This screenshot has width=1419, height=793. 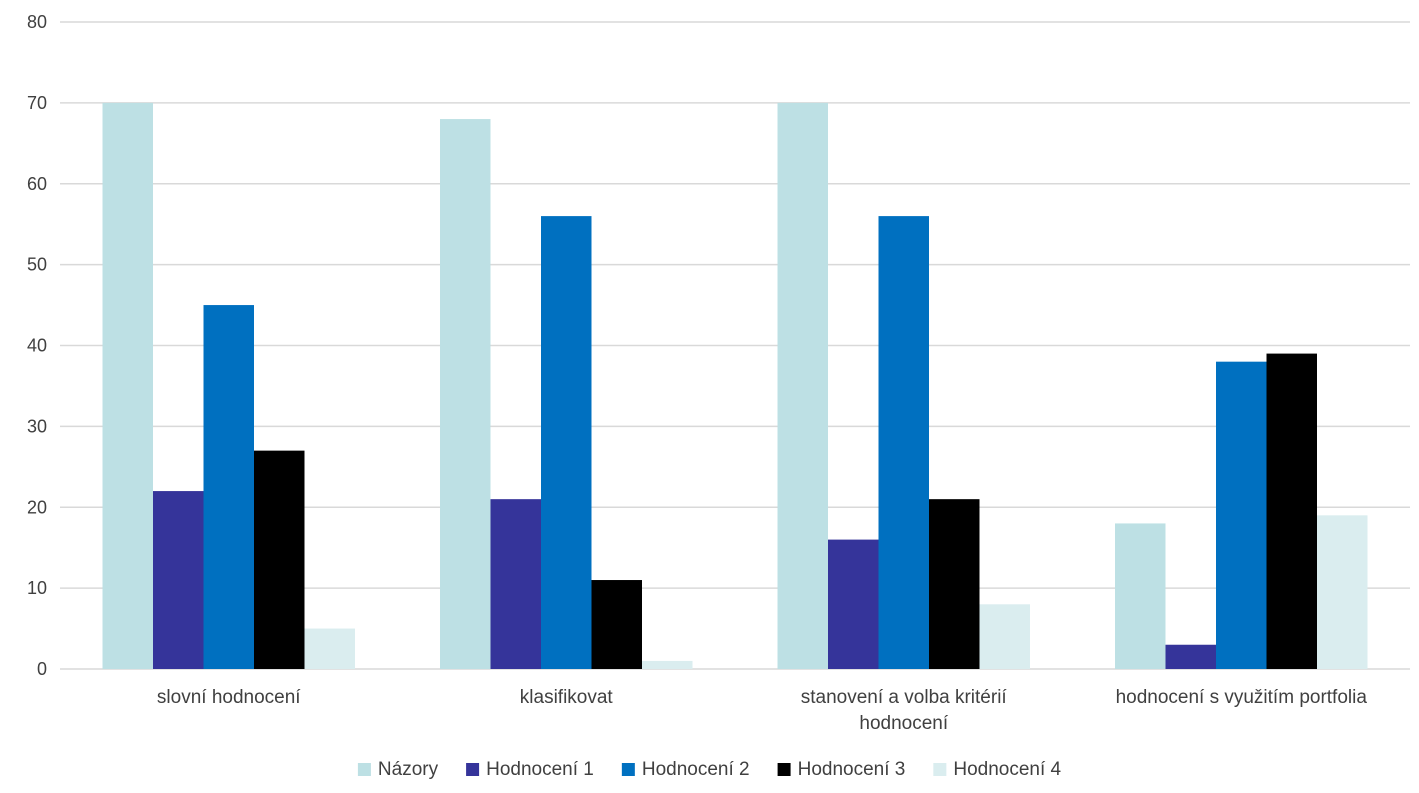 I want to click on legend-item: Hodnocení 1, so click(x=530, y=769).